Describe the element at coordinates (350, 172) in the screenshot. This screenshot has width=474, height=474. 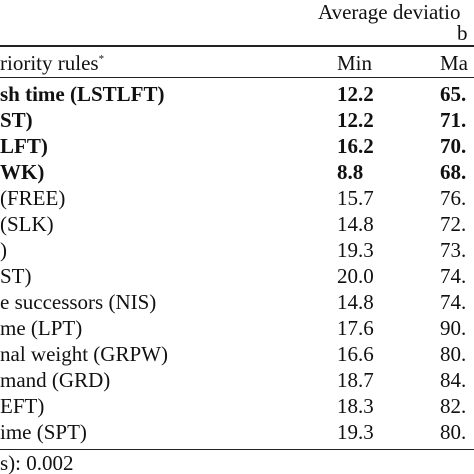
I see `min-value-cell: 8.8` at that location.